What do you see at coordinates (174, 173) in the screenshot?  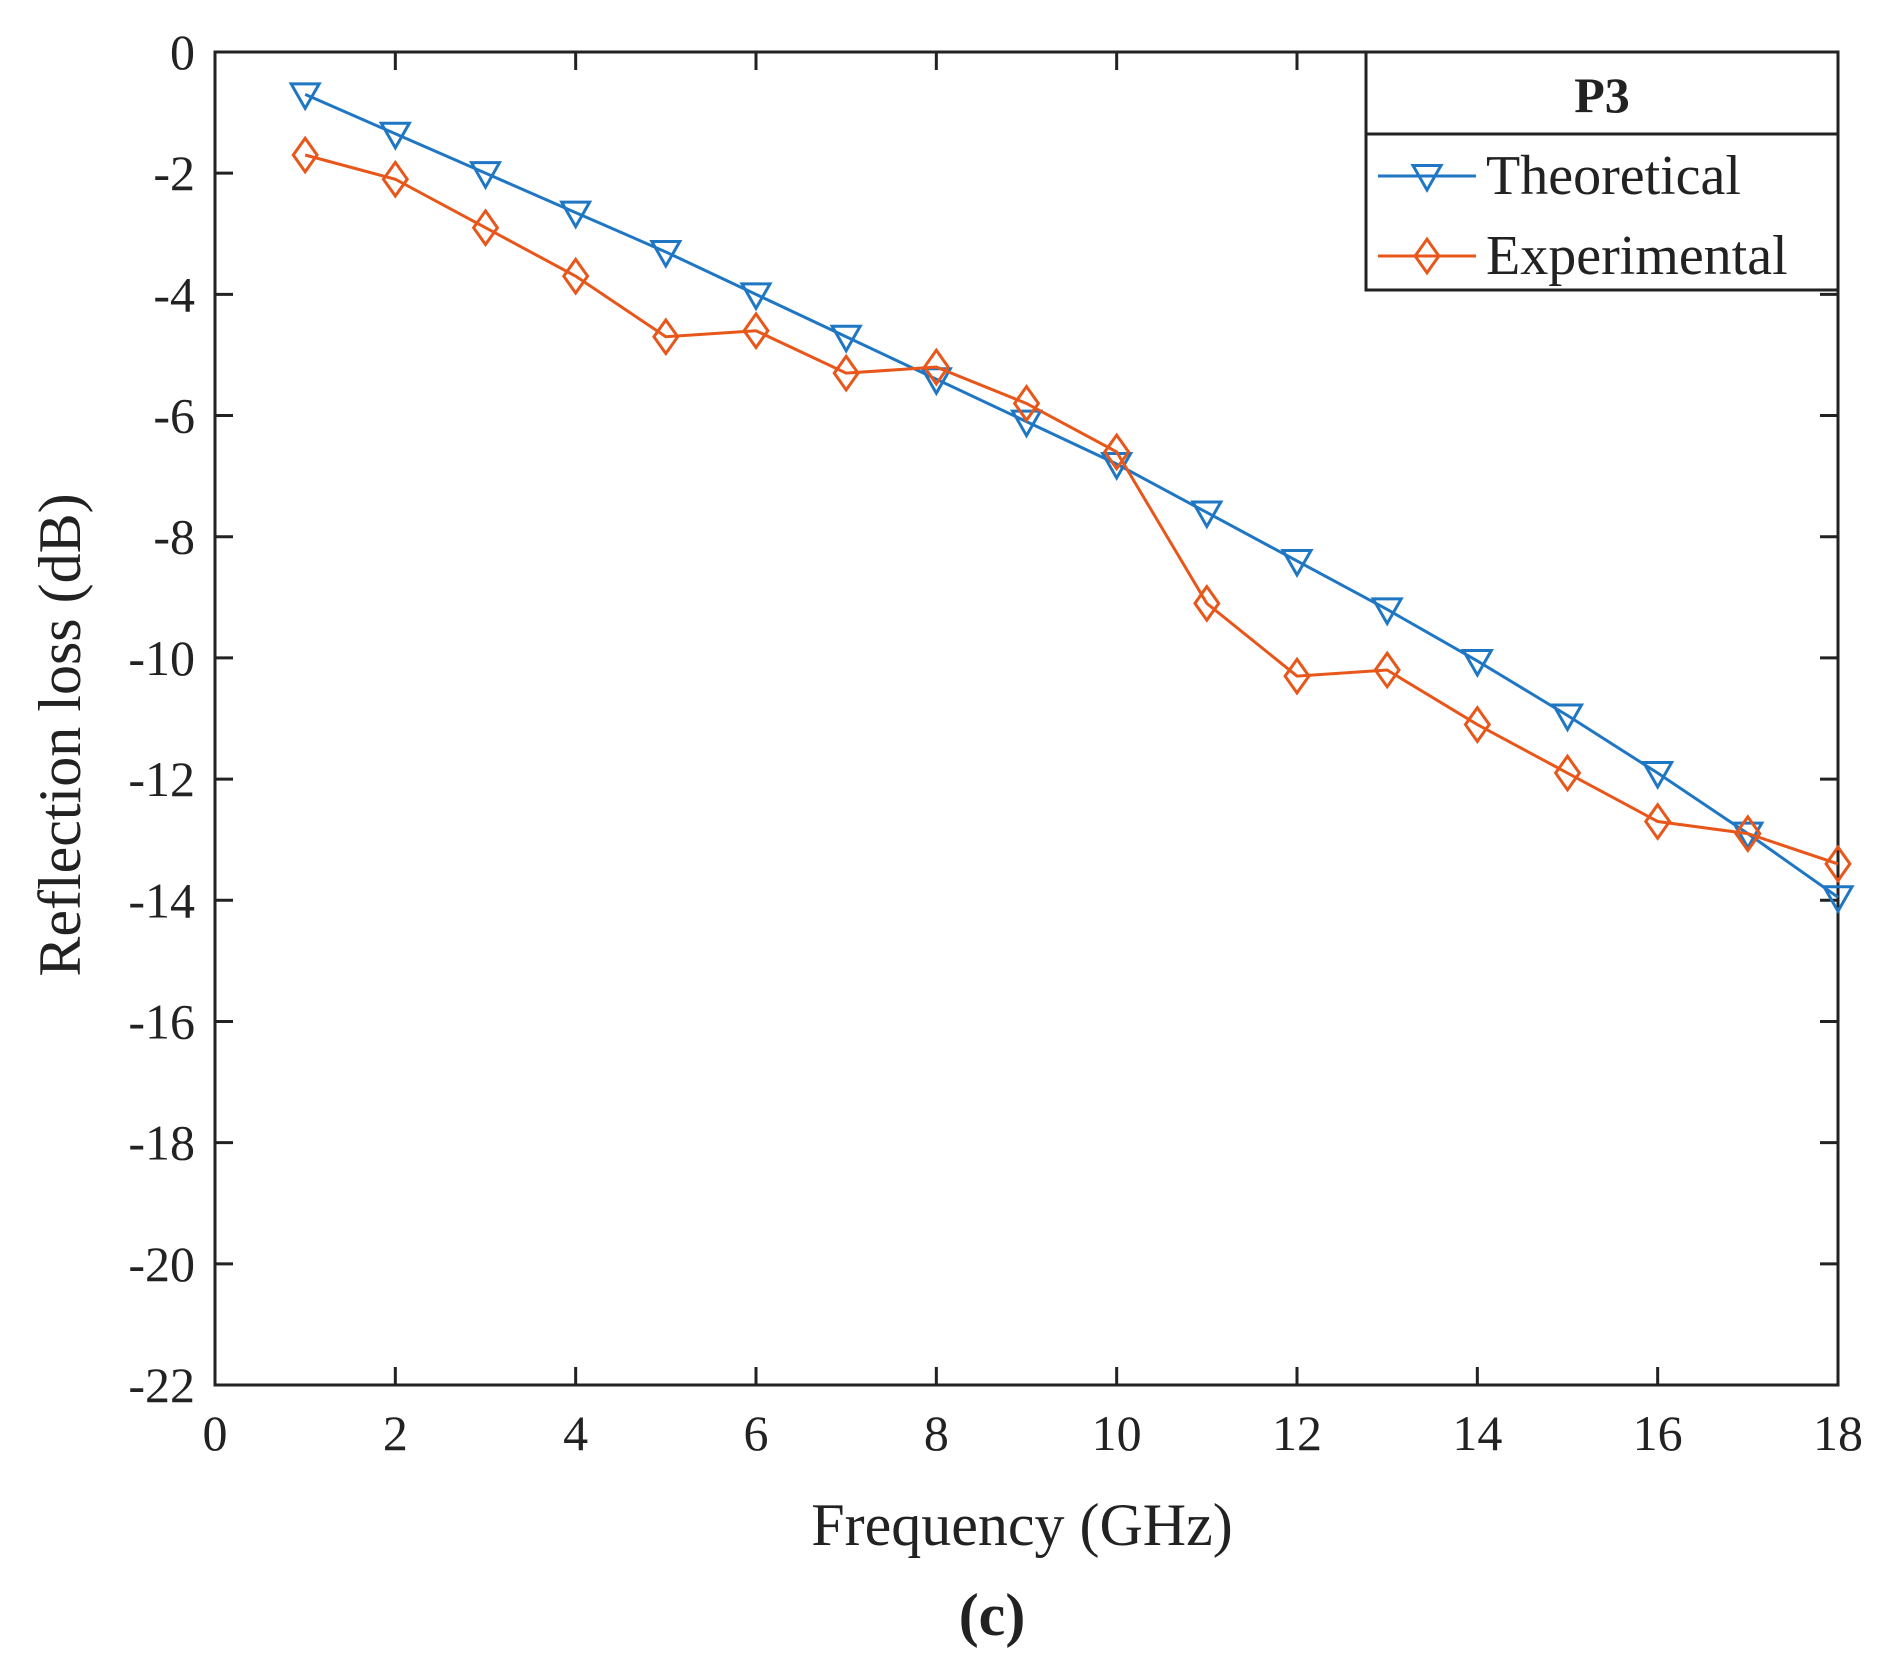 I see `y-tick-label: -2` at bounding box center [174, 173].